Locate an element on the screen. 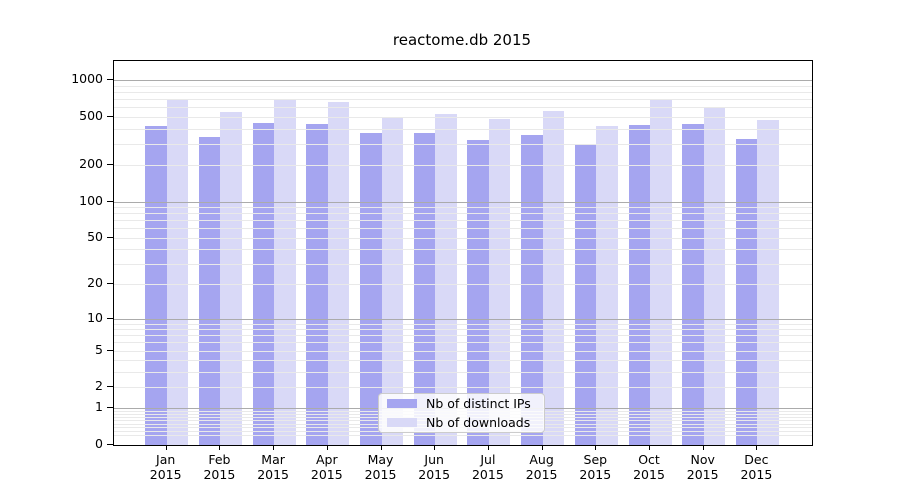 Image resolution: width=900 pixels, height=500 pixels. bar-distinct-ips-aug is located at coordinates (532, 290).